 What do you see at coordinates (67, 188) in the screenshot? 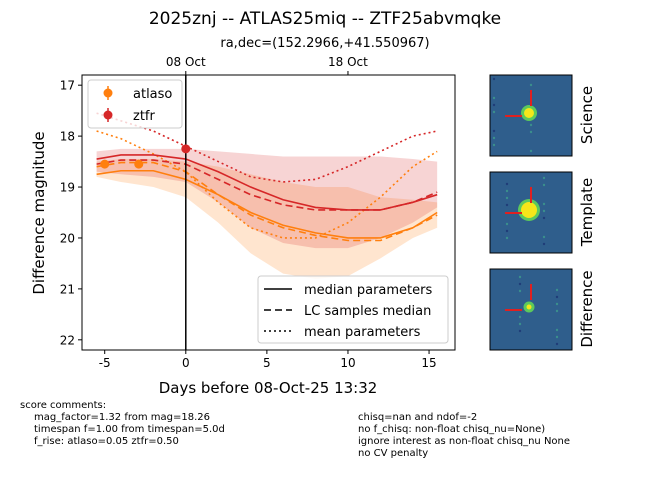
I see `y-tick-label: 19` at bounding box center [67, 188].